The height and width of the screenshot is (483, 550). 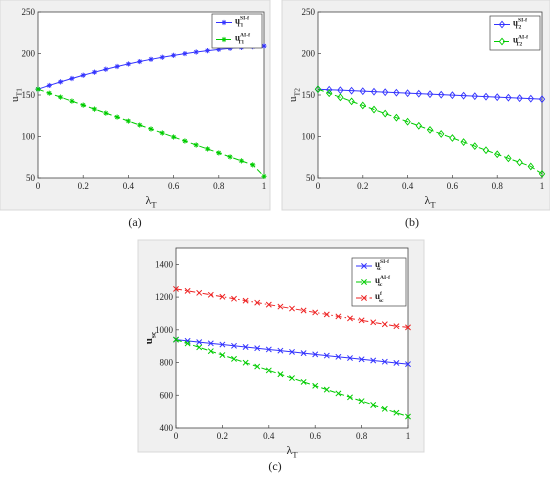 I want to click on x-tick-label: 0.8, so click(x=362, y=436).